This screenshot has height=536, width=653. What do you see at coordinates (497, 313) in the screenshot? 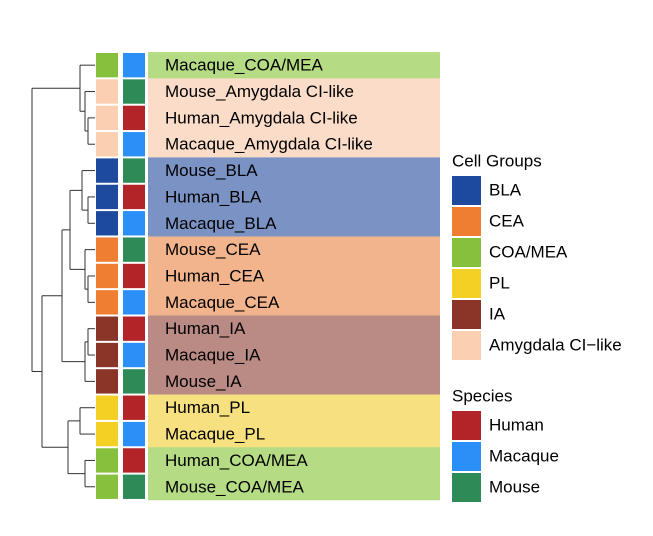
I see `legend-label: IA` at bounding box center [497, 313].